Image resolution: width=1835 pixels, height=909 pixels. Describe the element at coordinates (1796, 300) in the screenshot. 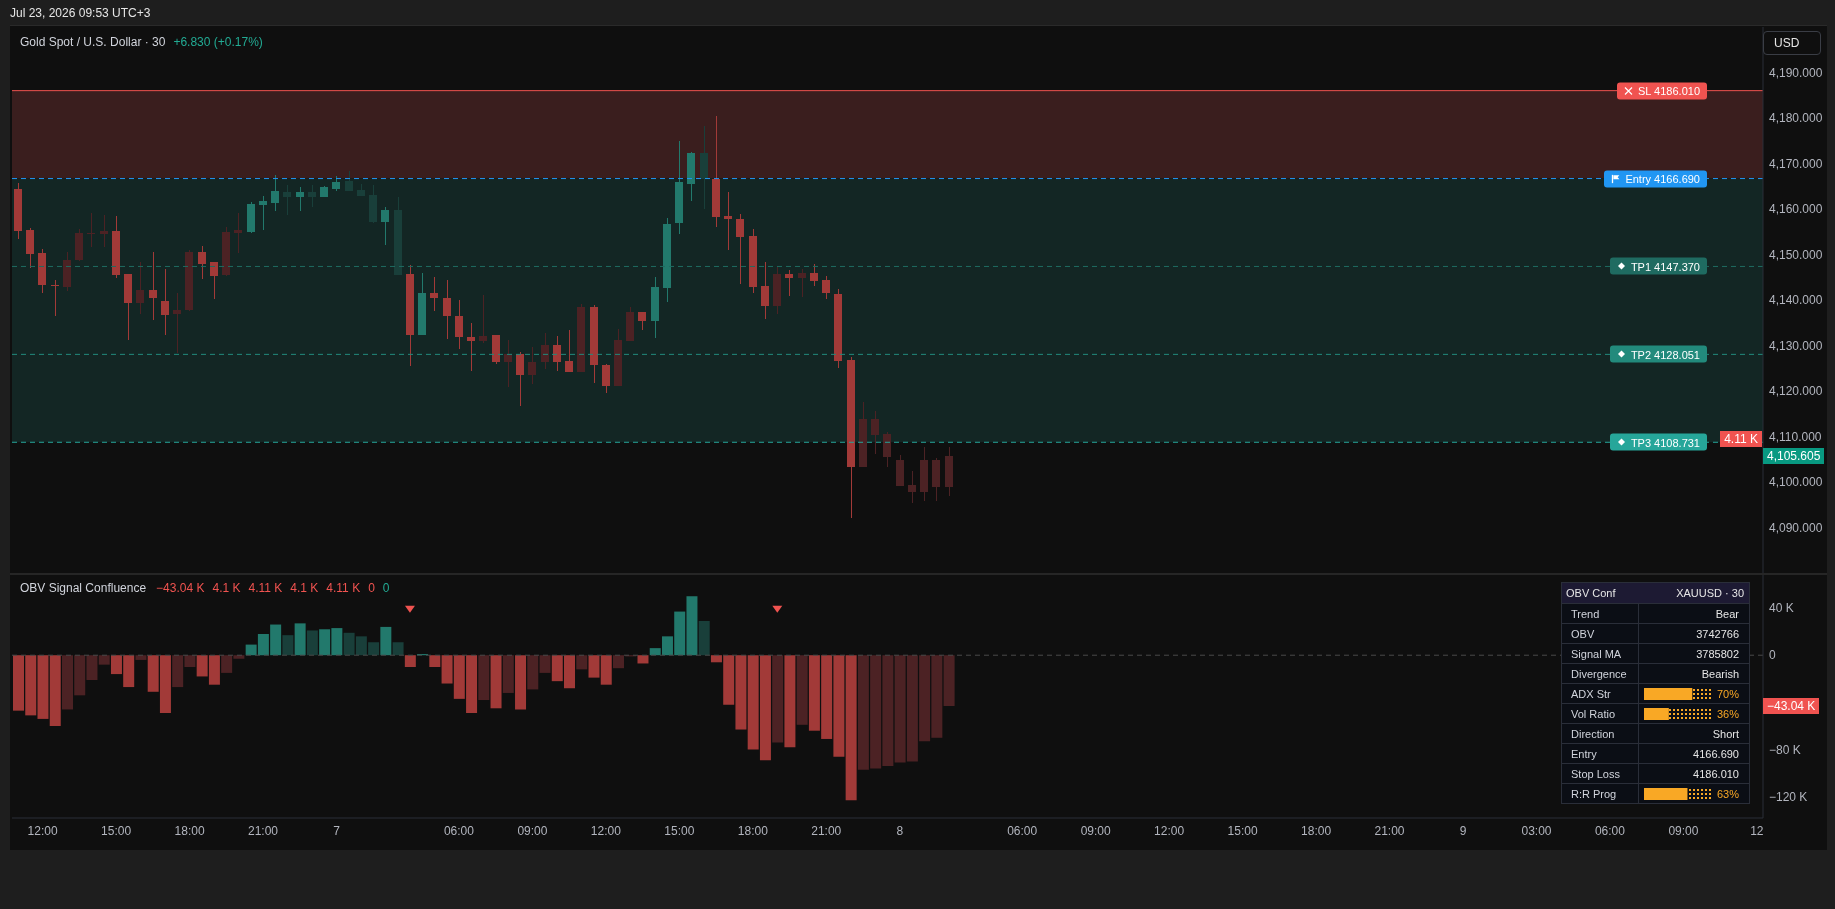

I see `y-tick-label: 4,140.000` at that location.